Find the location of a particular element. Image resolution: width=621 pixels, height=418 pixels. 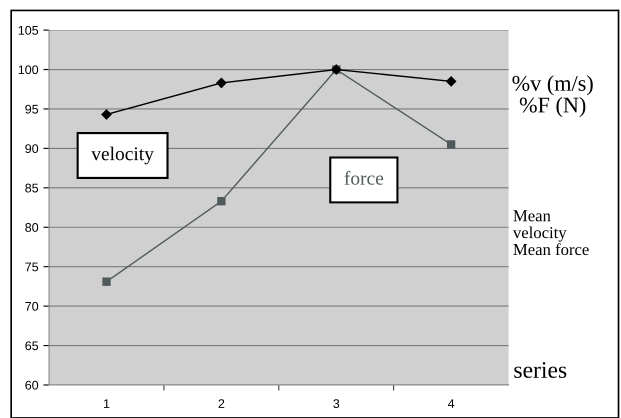

text: Mean velocity Mean force is located at coordinates (550, 233).